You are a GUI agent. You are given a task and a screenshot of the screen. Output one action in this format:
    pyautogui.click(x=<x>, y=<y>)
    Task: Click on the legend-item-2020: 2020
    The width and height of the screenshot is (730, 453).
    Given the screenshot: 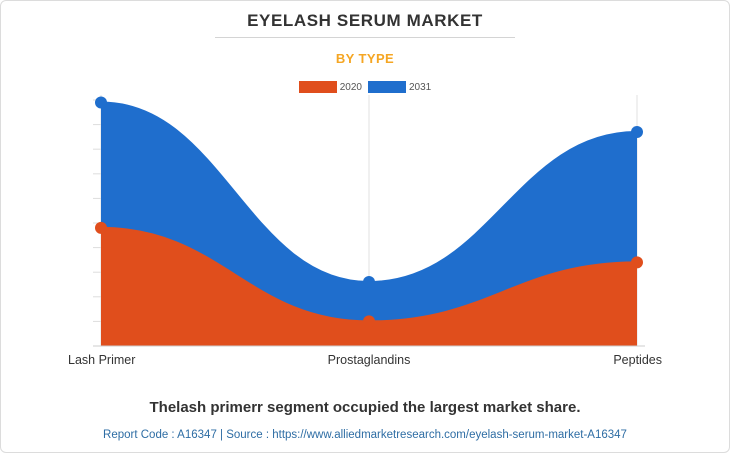 What is the action you would take?
    pyautogui.click(x=330, y=87)
    